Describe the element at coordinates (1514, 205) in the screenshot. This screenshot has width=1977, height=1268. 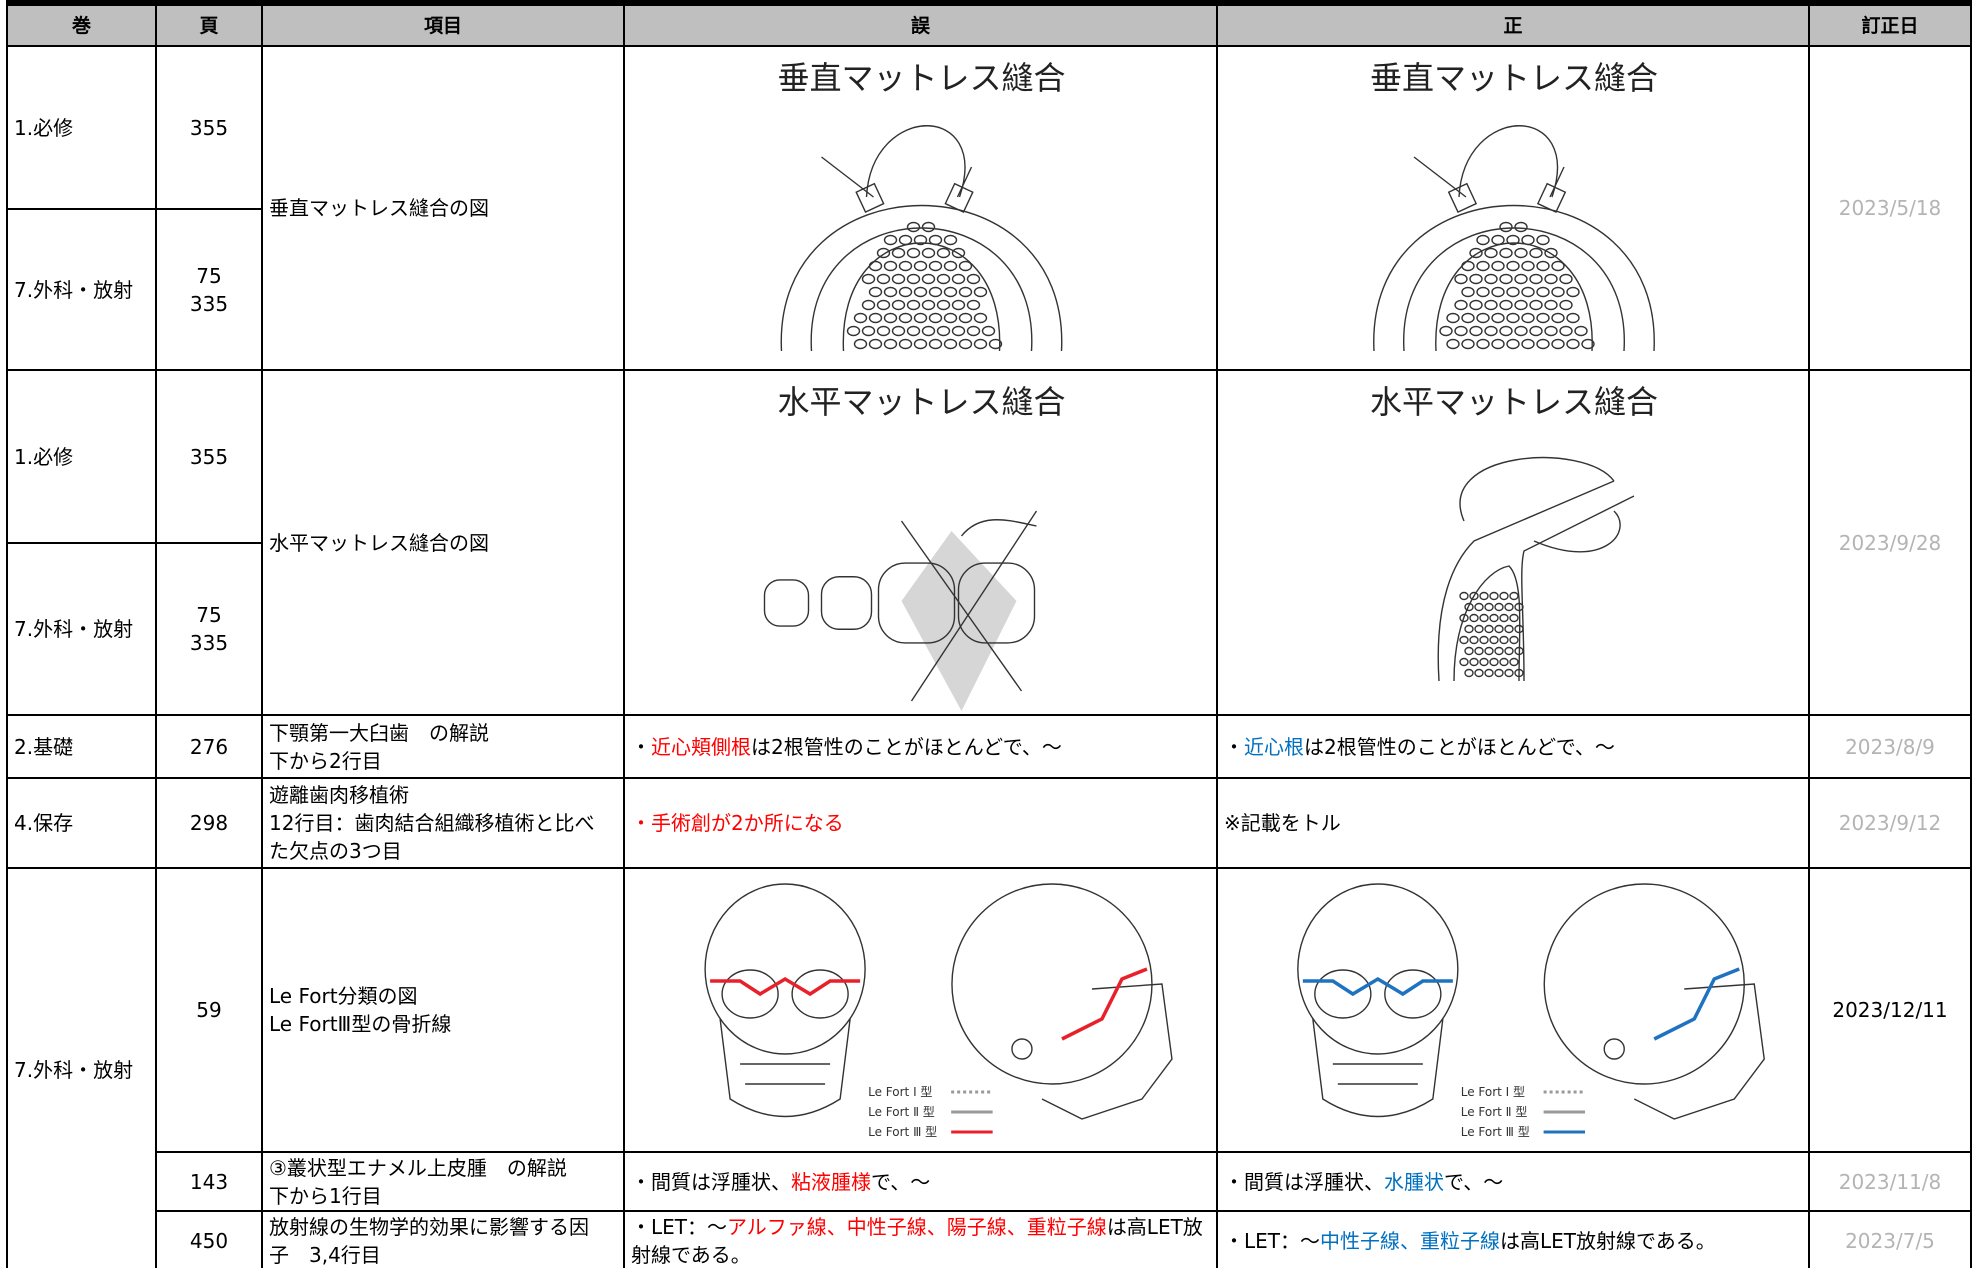
I see `figure: 垂直マットレス縫合` at that location.